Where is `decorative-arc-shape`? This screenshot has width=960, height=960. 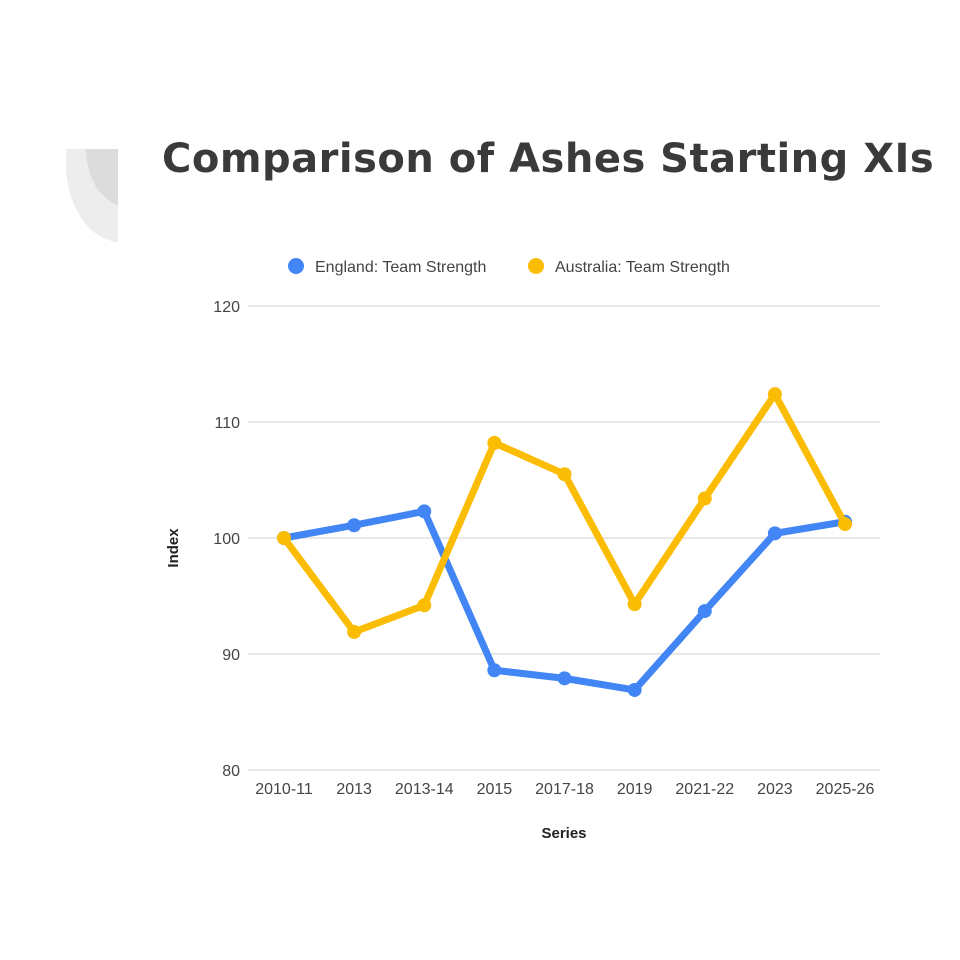 decorative-arc-shape is located at coordinates (92, 195).